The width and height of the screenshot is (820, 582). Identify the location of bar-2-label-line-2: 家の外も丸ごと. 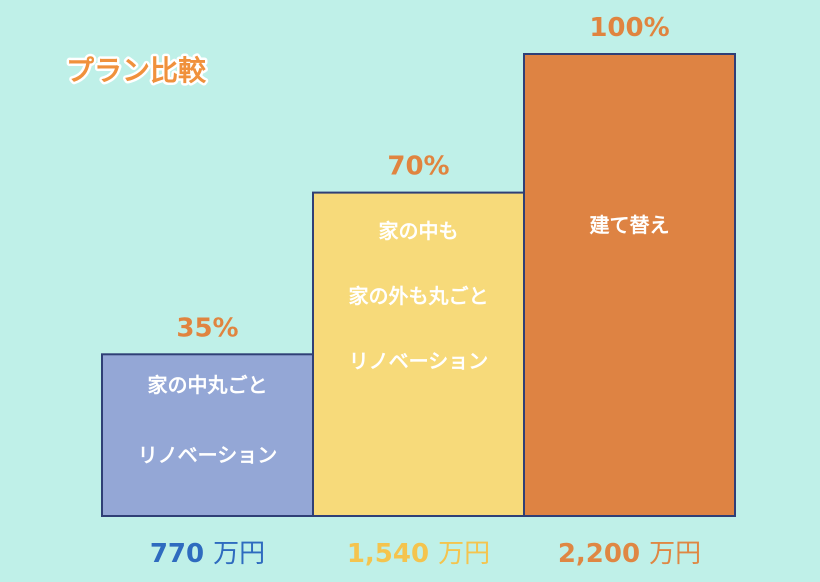
(419, 296).